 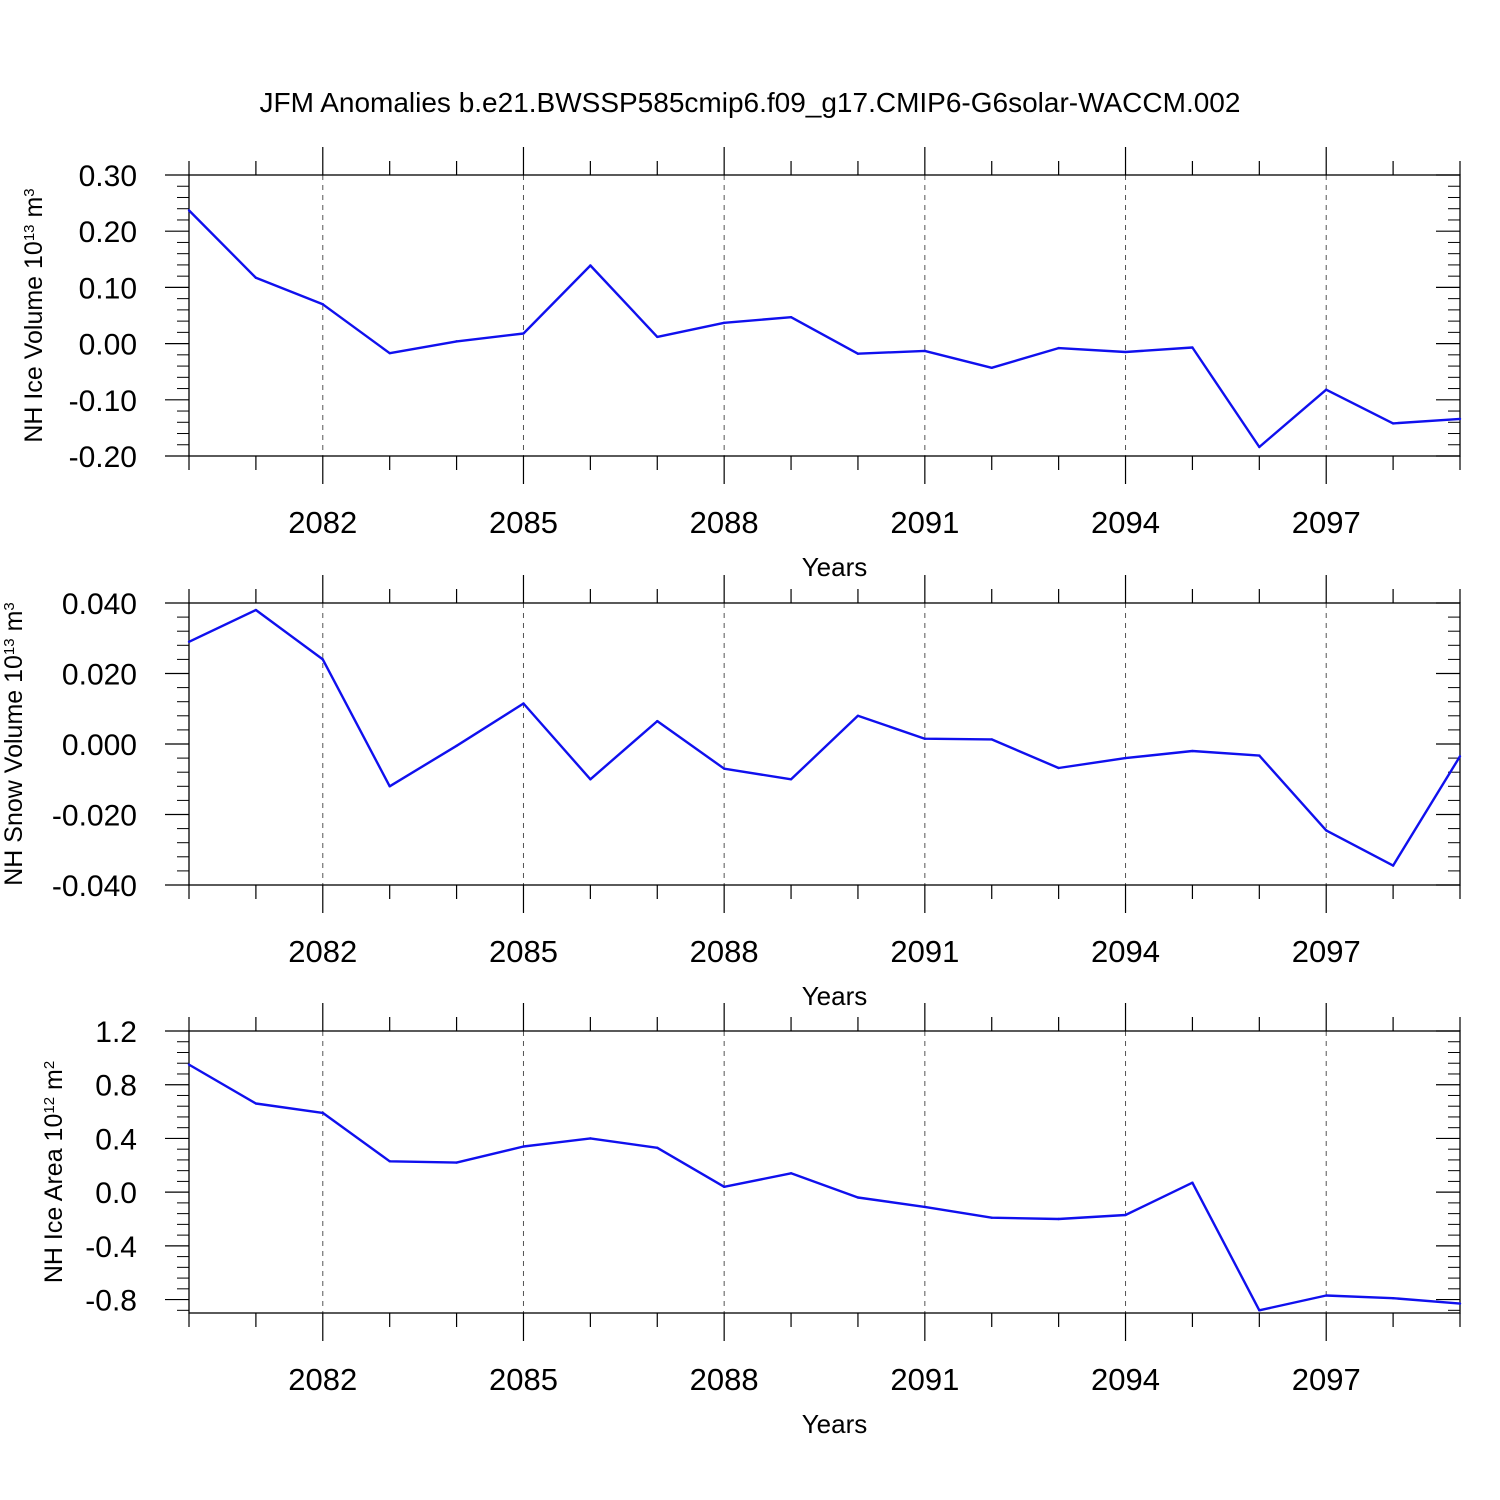 What do you see at coordinates (108, 345) in the screenshot?
I see `y-tick-label: 0.00` at bounding box center [108, 345].